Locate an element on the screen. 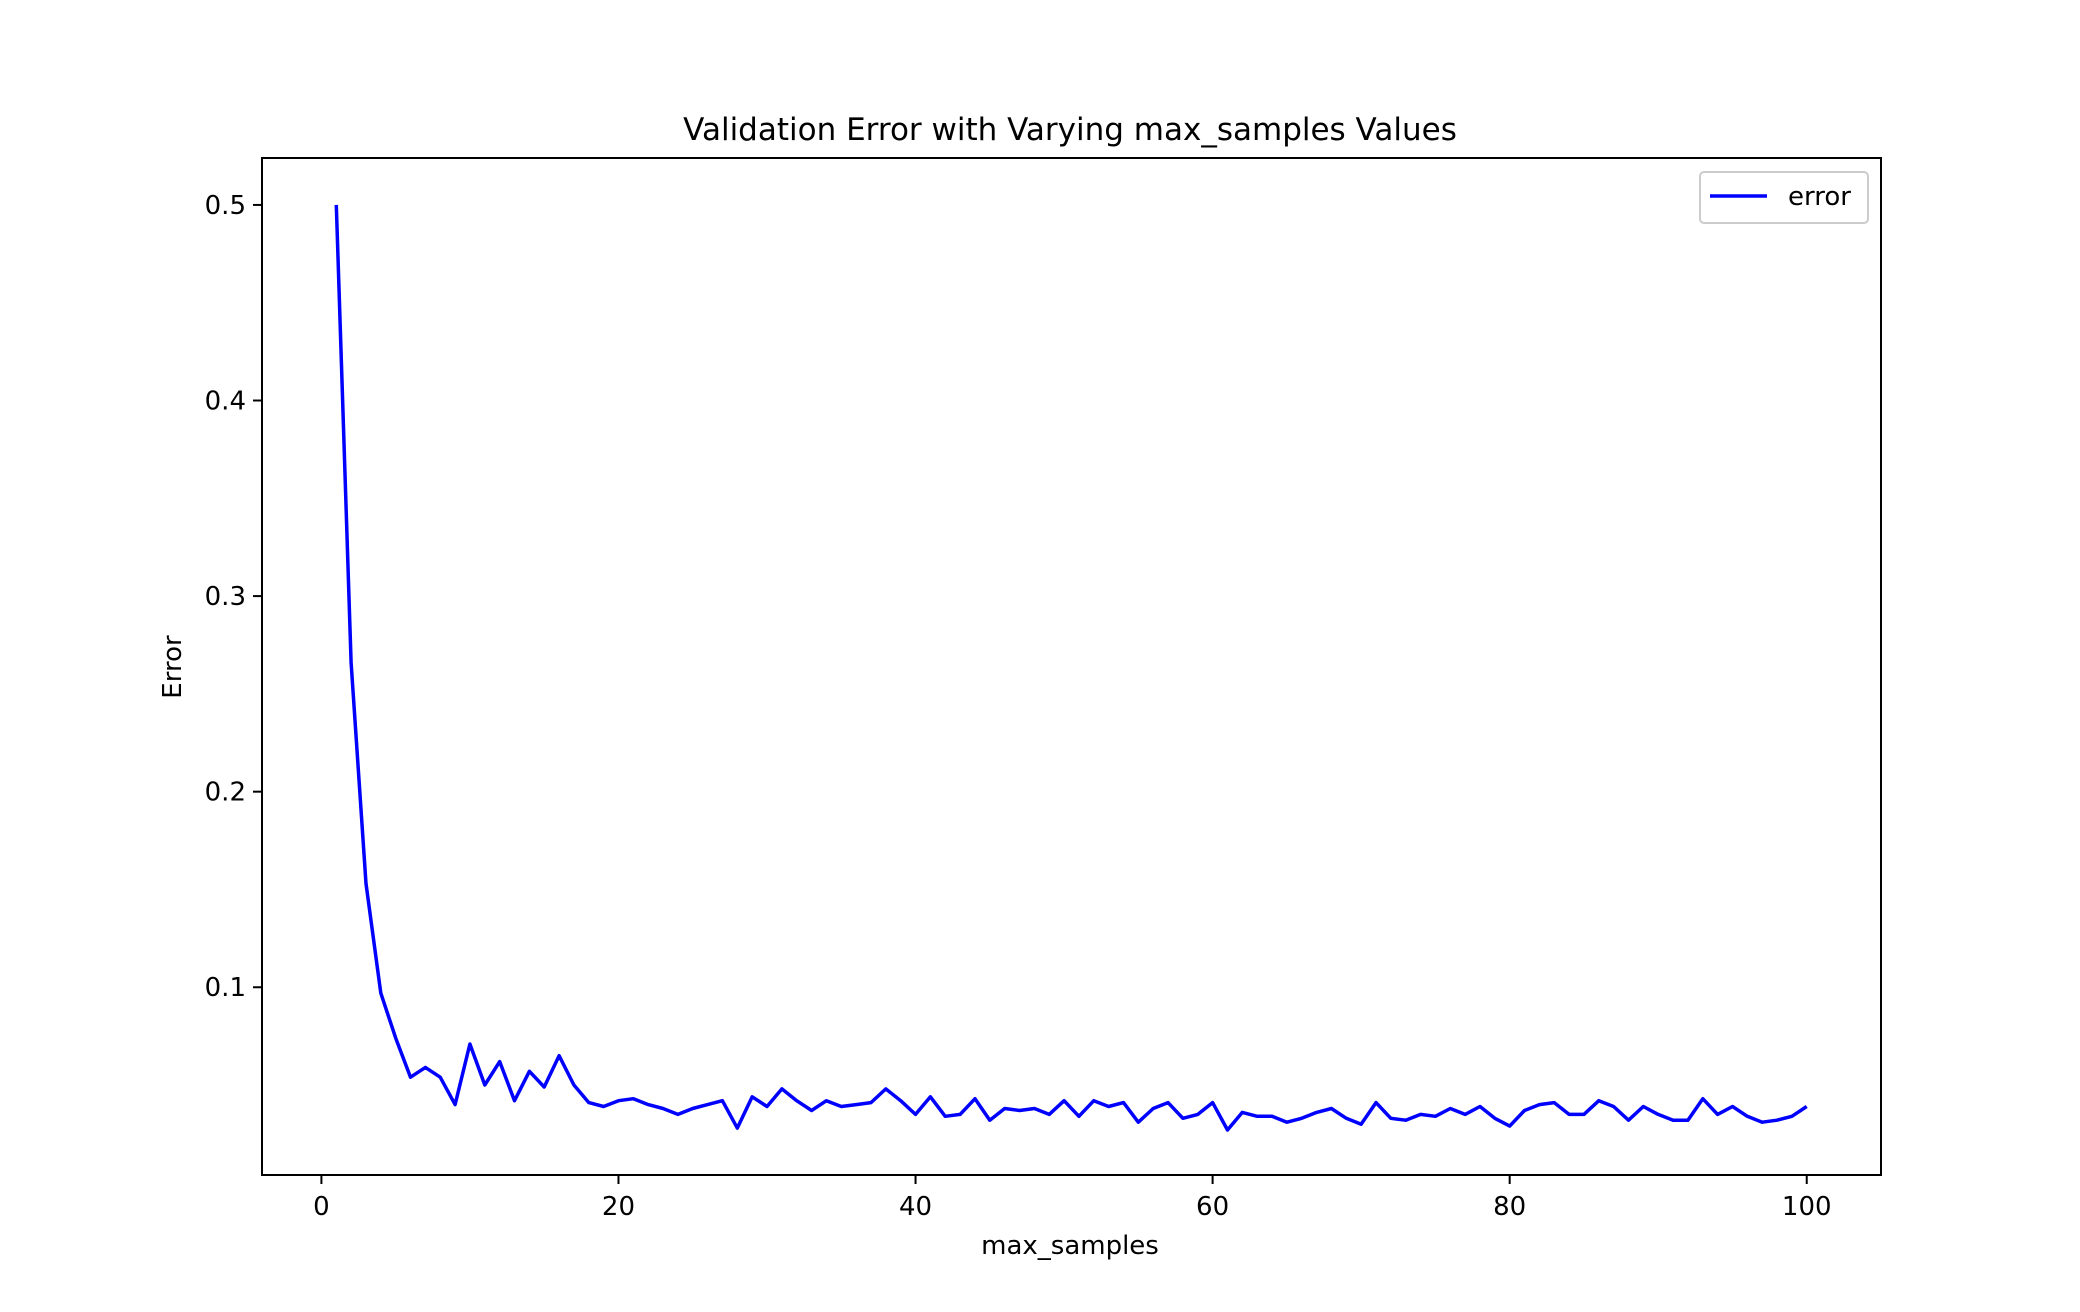  x-tick-label: 20 is located at coordinates (618, 1207).